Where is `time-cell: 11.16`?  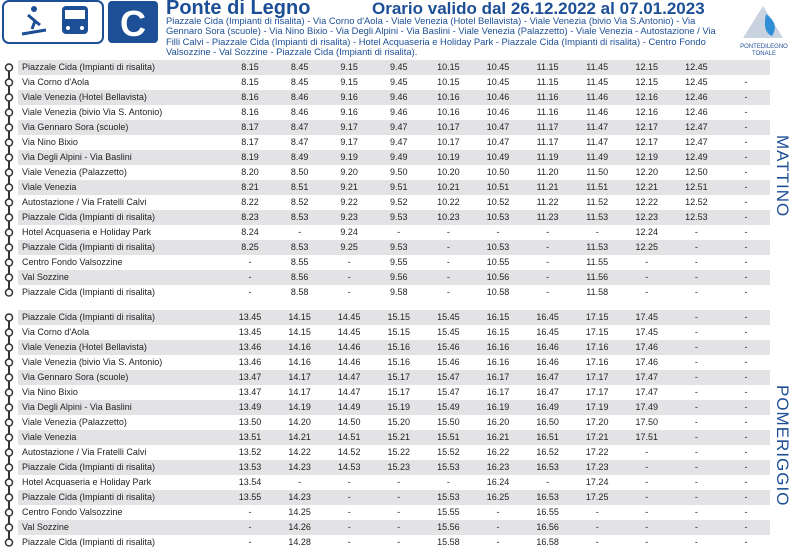 time-cell: 11.16 is located at coordinates (547, 112).